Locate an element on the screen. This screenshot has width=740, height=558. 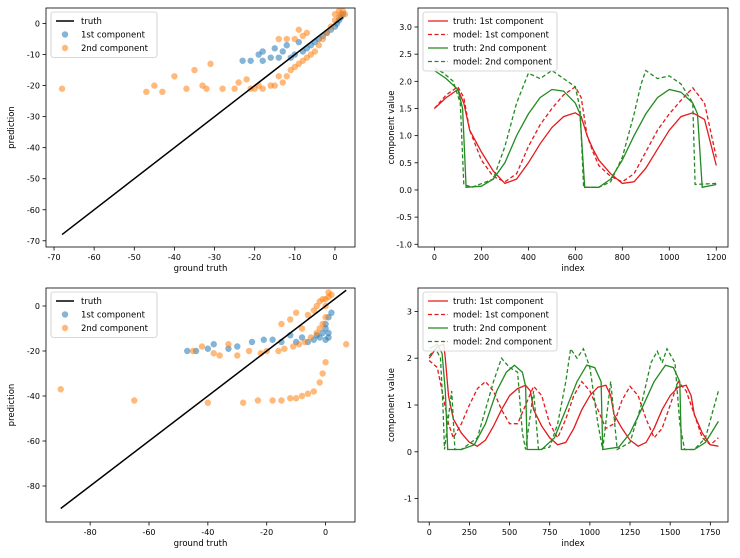
y-axis-label: component value is located at coordinates (392, 405).